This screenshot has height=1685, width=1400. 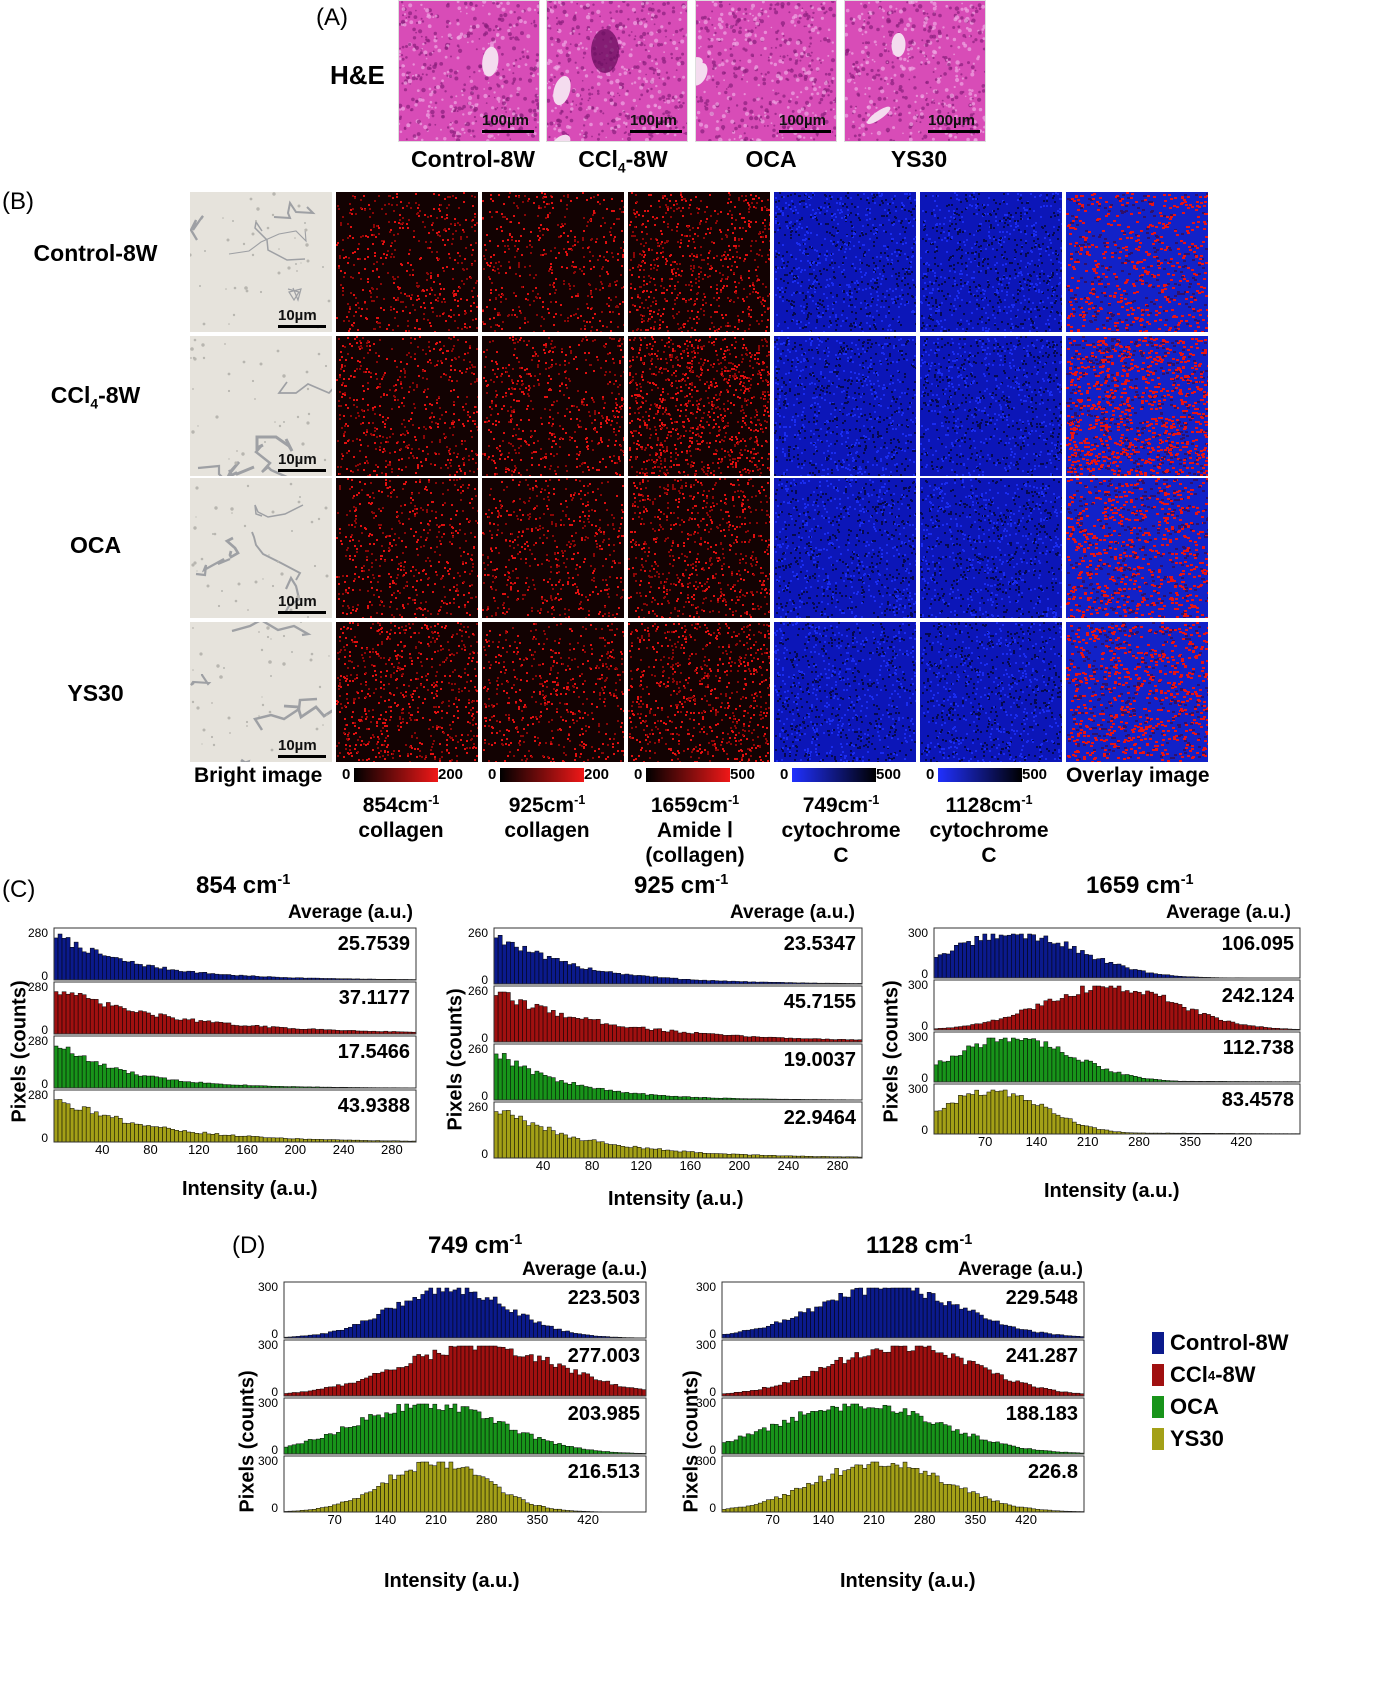 What do you see at coordinates (838, 1165) in the screenshot?
I see `hist-xtick: 280` at bounding box center [838, 1165].